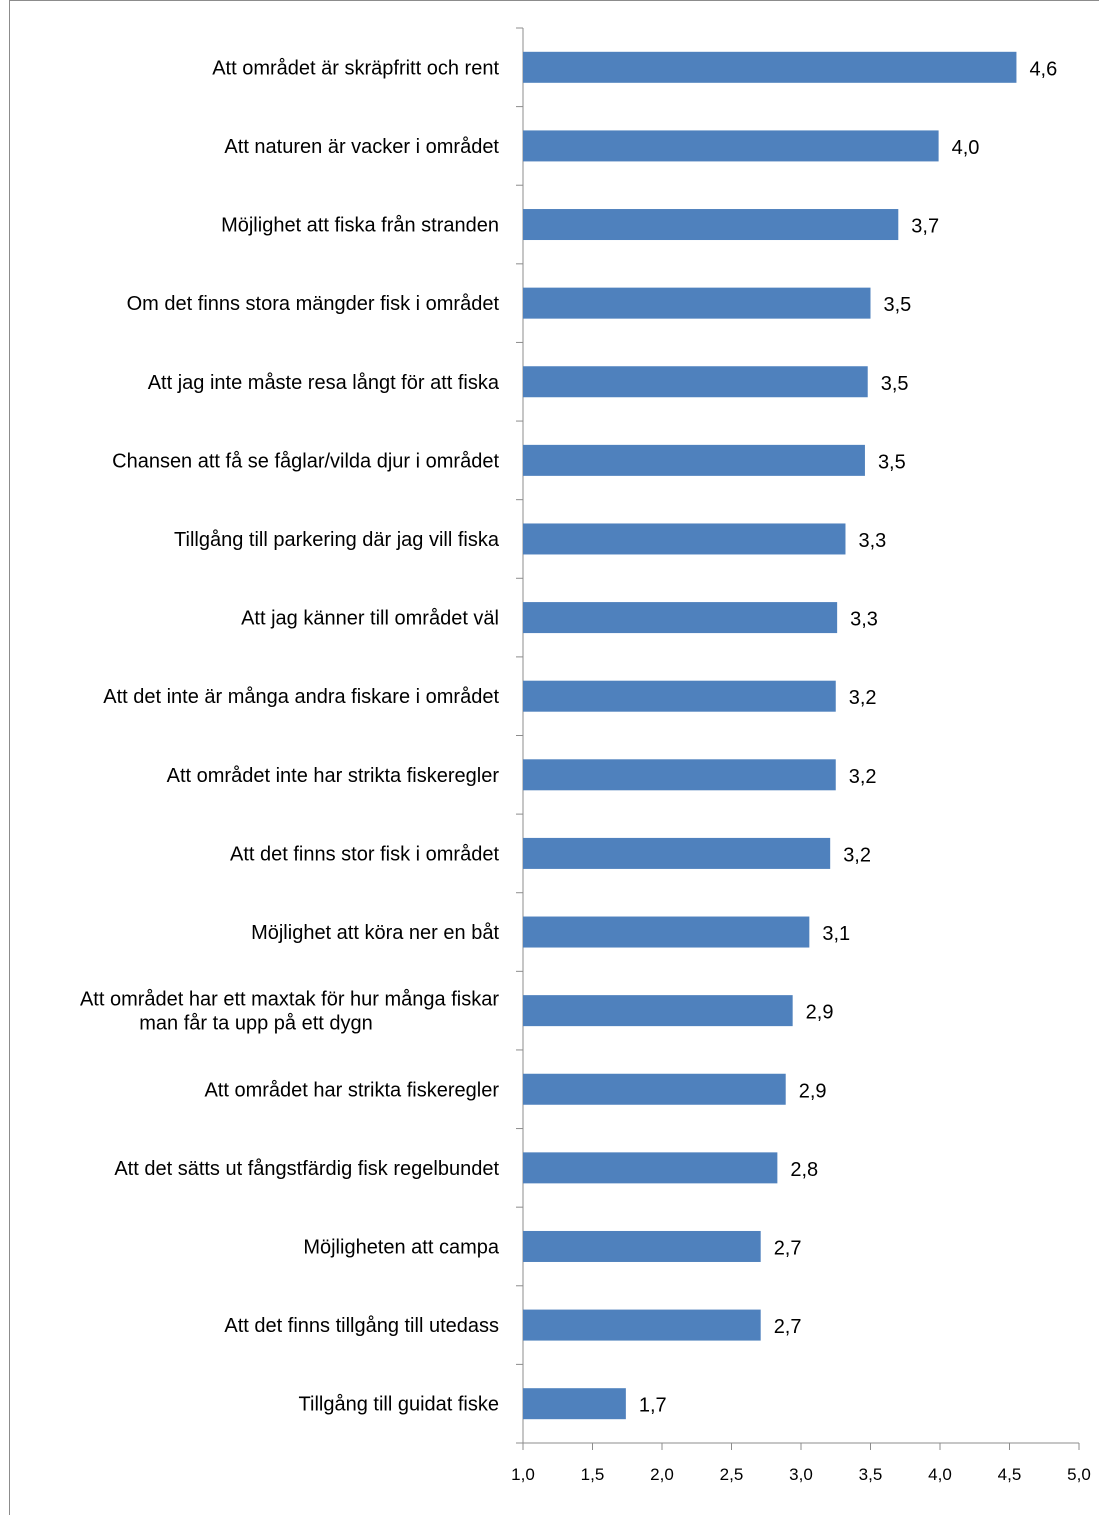  I want to click on x-tick-label: 1,5, so click(593, 1474).